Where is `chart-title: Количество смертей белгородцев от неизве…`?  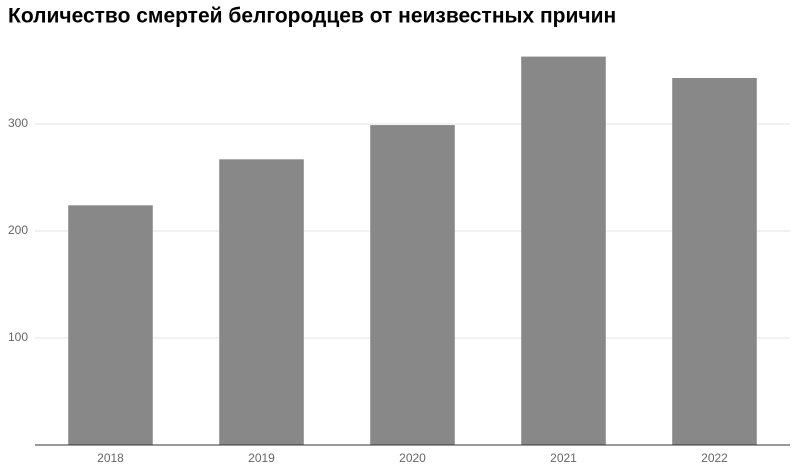
chart-title: Количество смертей белгородцев от неизве… is located at coordinates (312, 16).